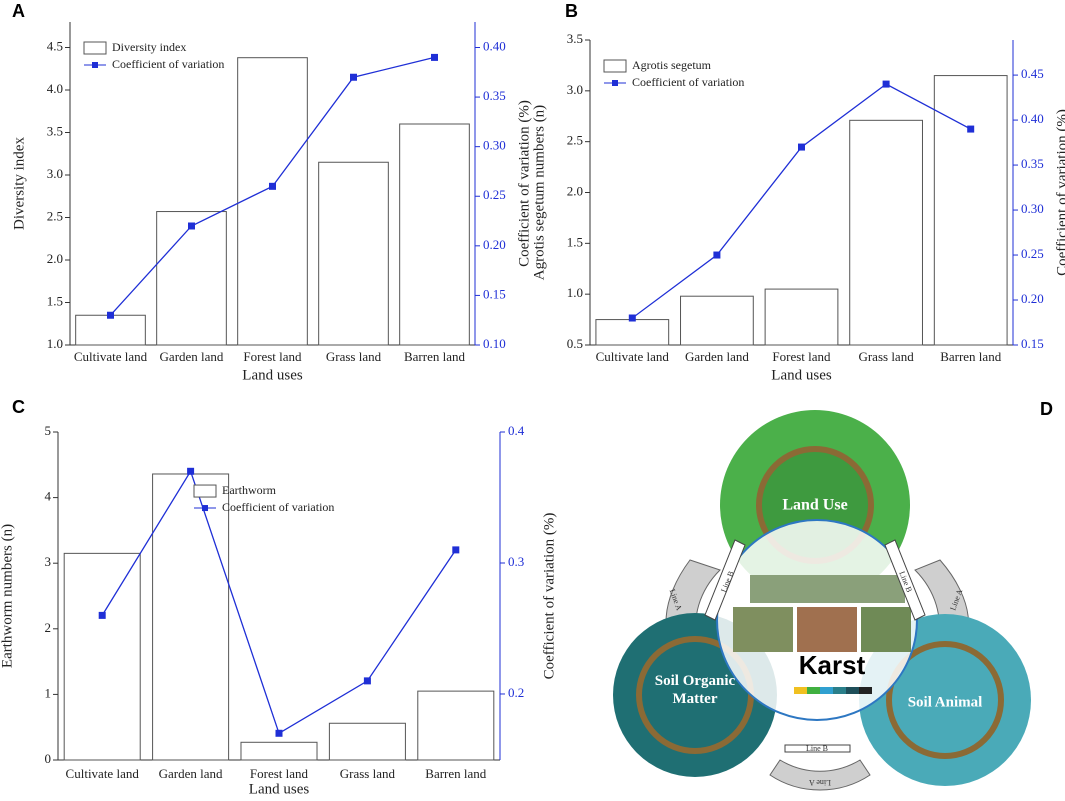 The height and width of the screenshot is (801, 1065). I want to click on panel-label: B, so click(571, 11).